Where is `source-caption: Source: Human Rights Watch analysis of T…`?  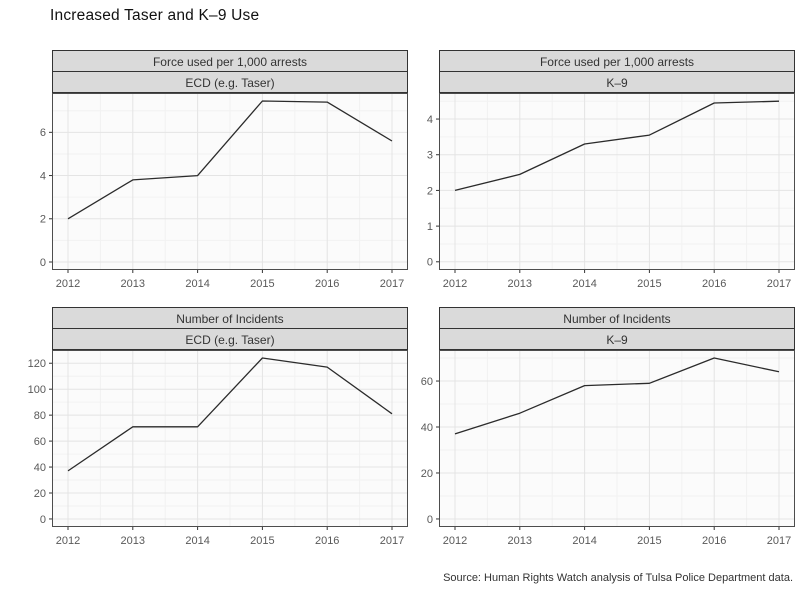 source-caption: Source: Human Rights Watch analysis of T… is located at coordinates (618, 578).